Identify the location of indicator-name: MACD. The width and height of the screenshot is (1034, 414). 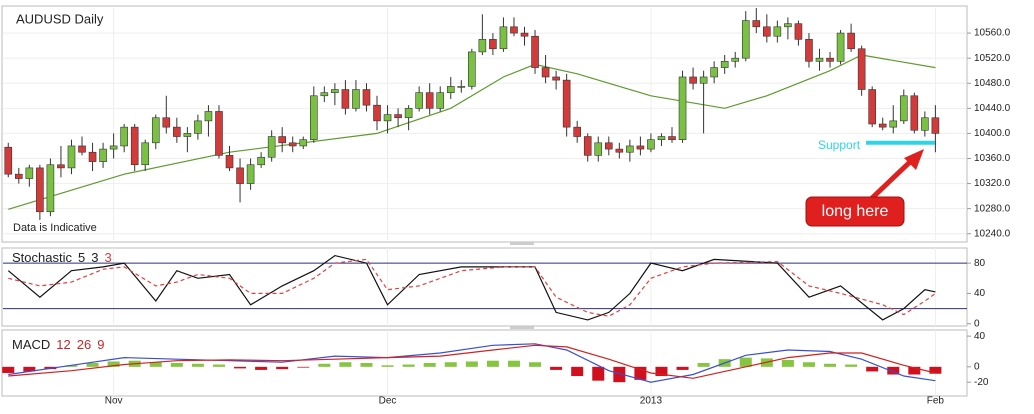
(31, 344).